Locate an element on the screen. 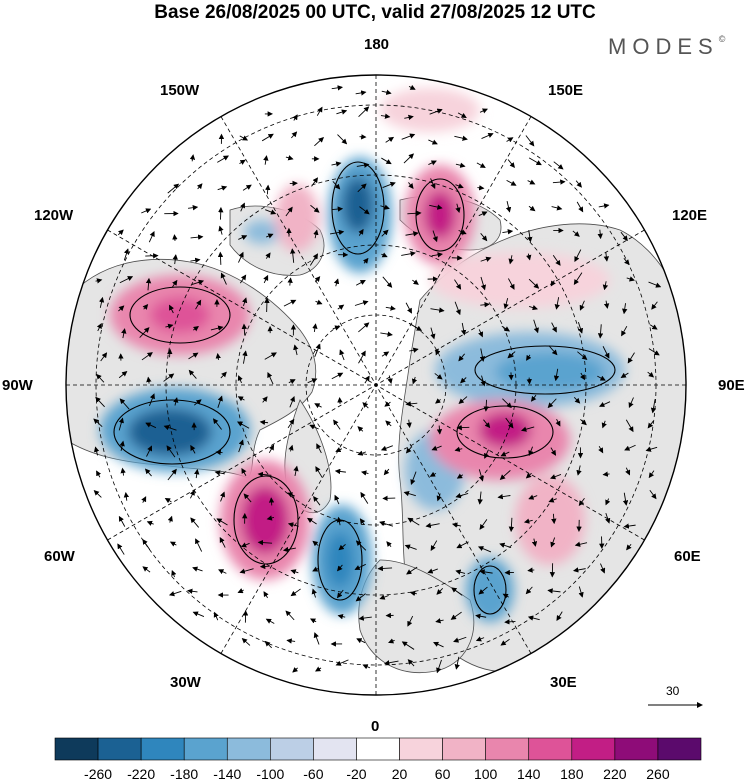 This screenshot has height=783, width=750. anomaly-positive-kamchatka-core is located at coordinates (440, 215).